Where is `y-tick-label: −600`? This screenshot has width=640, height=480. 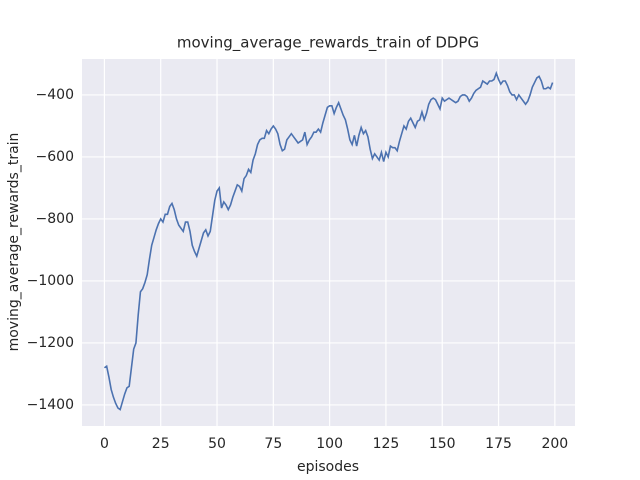
y-tick-label: −600 is located at coordinates (55, 157).